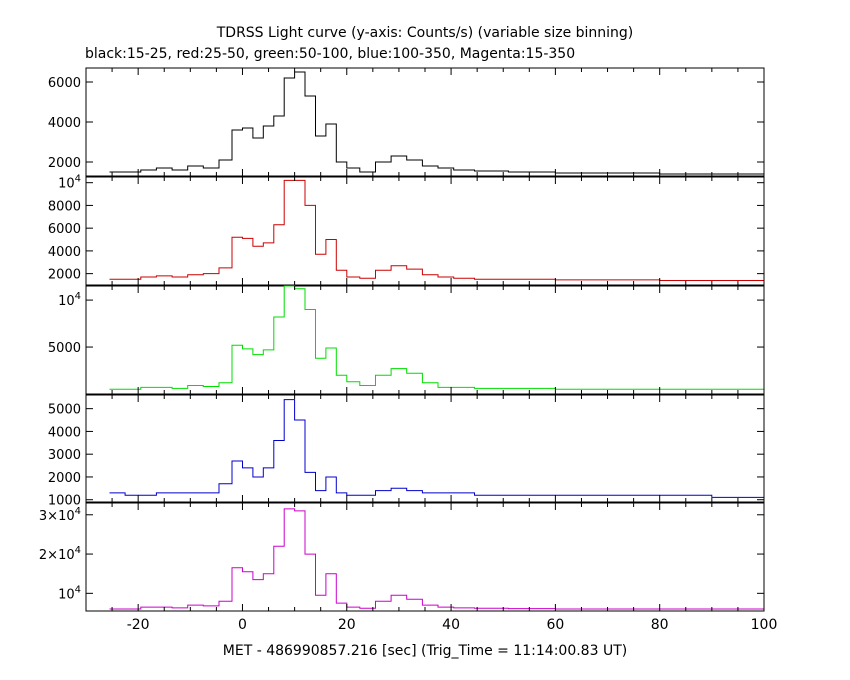  I want to click on x-tick-label: 40, so click(451, 625).